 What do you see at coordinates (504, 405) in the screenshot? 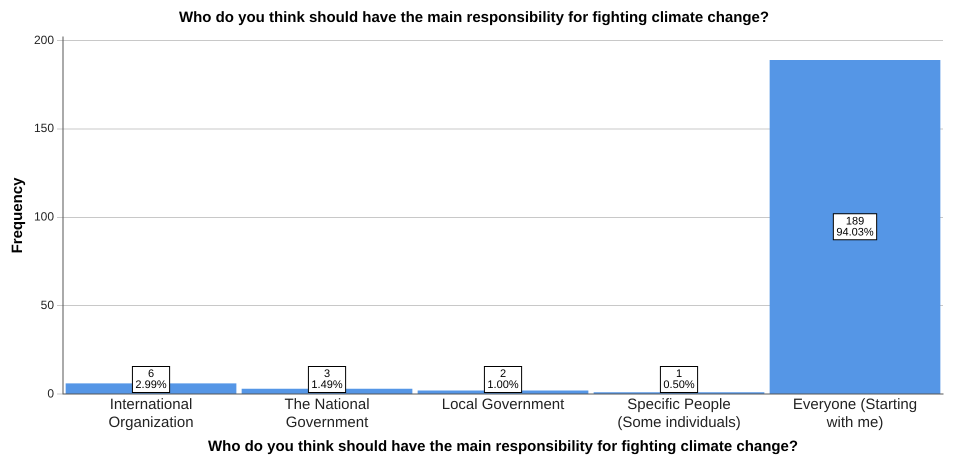
I see `x-tick-label: Local Government` at bounding box center [504, 405].